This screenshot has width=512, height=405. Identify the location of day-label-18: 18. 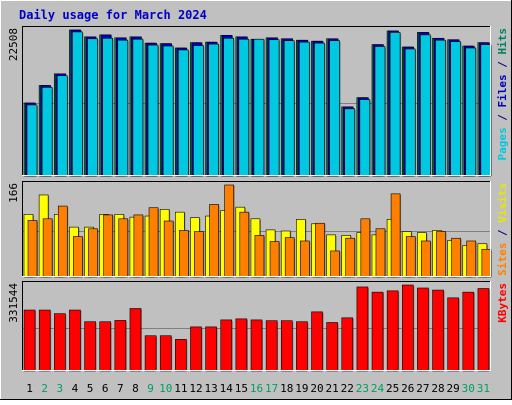
(286, 388).